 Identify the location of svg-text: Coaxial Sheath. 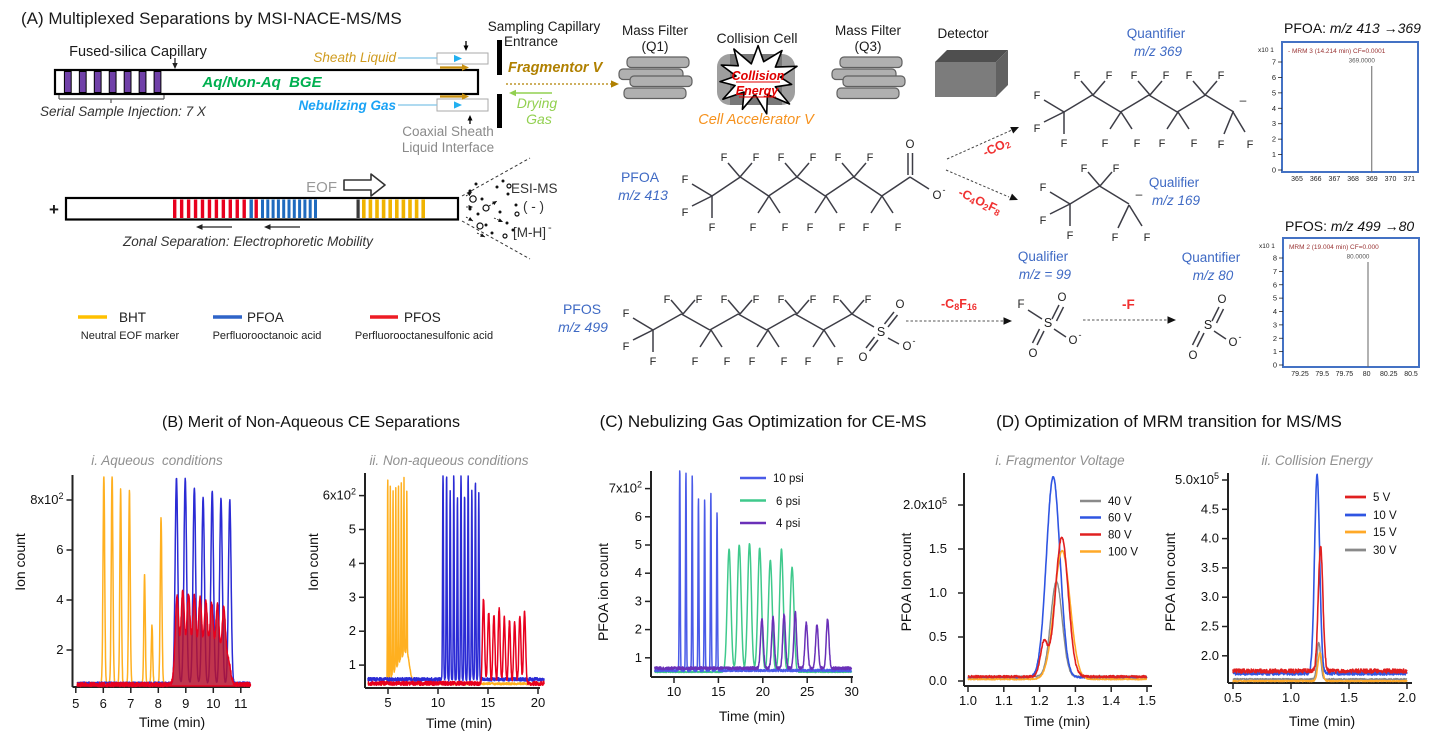
(448, 131).